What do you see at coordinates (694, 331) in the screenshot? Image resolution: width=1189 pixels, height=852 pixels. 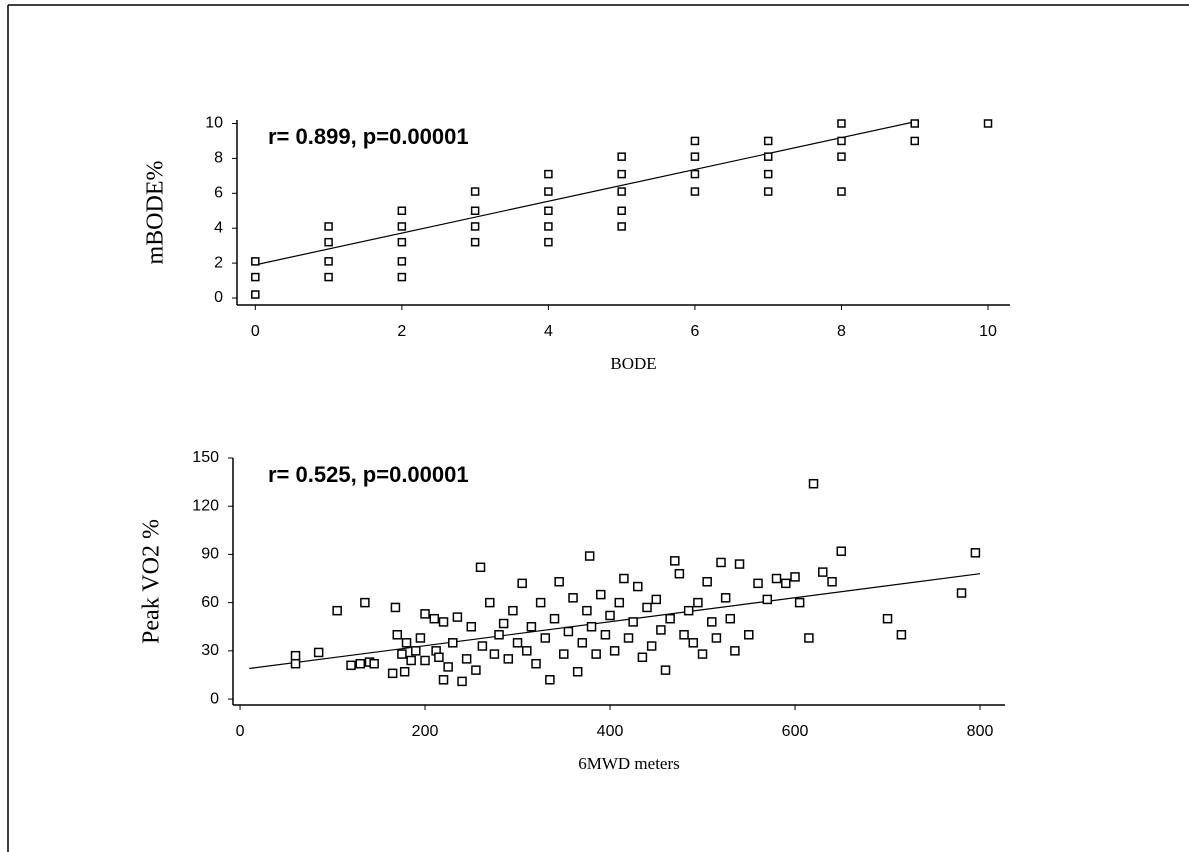 I see `x-tick-label: 6` at bounding box center [694, 331].